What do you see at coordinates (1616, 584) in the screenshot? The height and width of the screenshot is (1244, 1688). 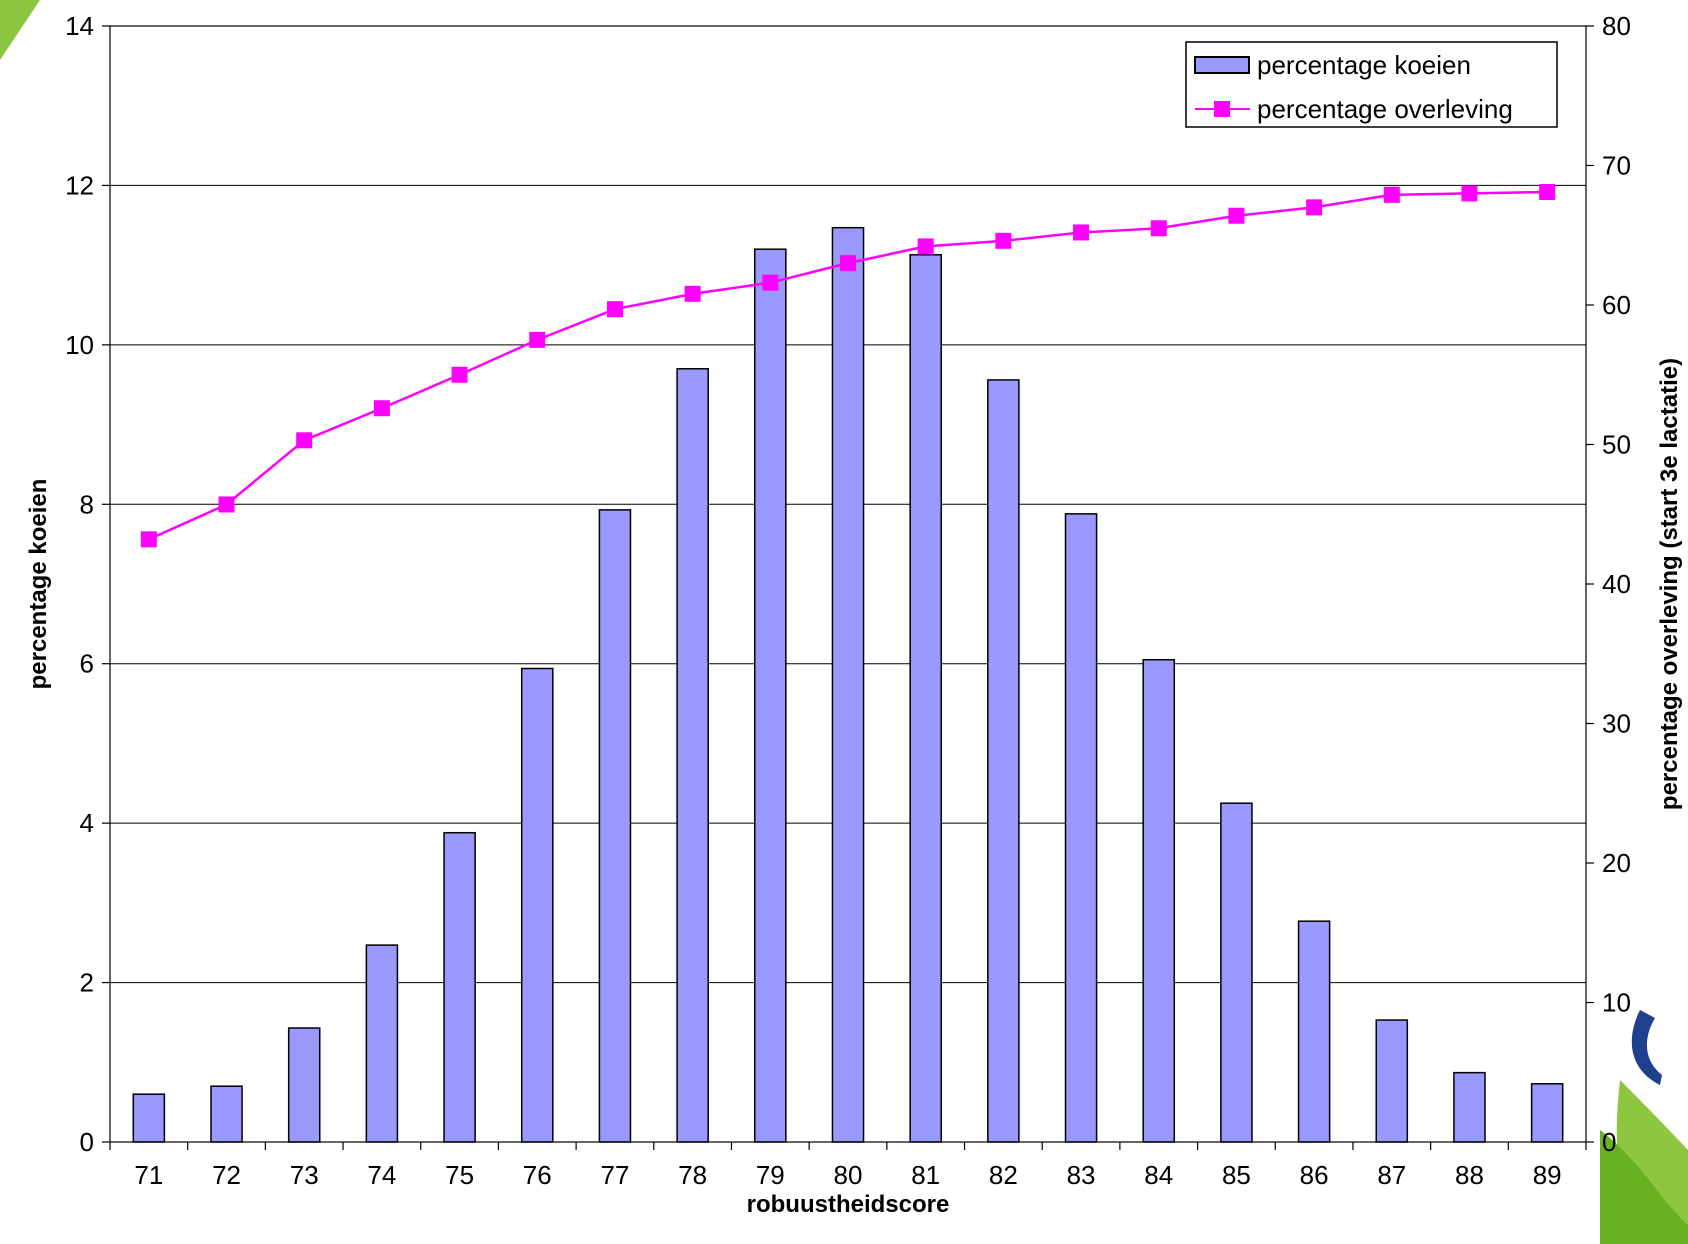 I see `y2-tick-label: 40` at bounding box center [1616, 584].